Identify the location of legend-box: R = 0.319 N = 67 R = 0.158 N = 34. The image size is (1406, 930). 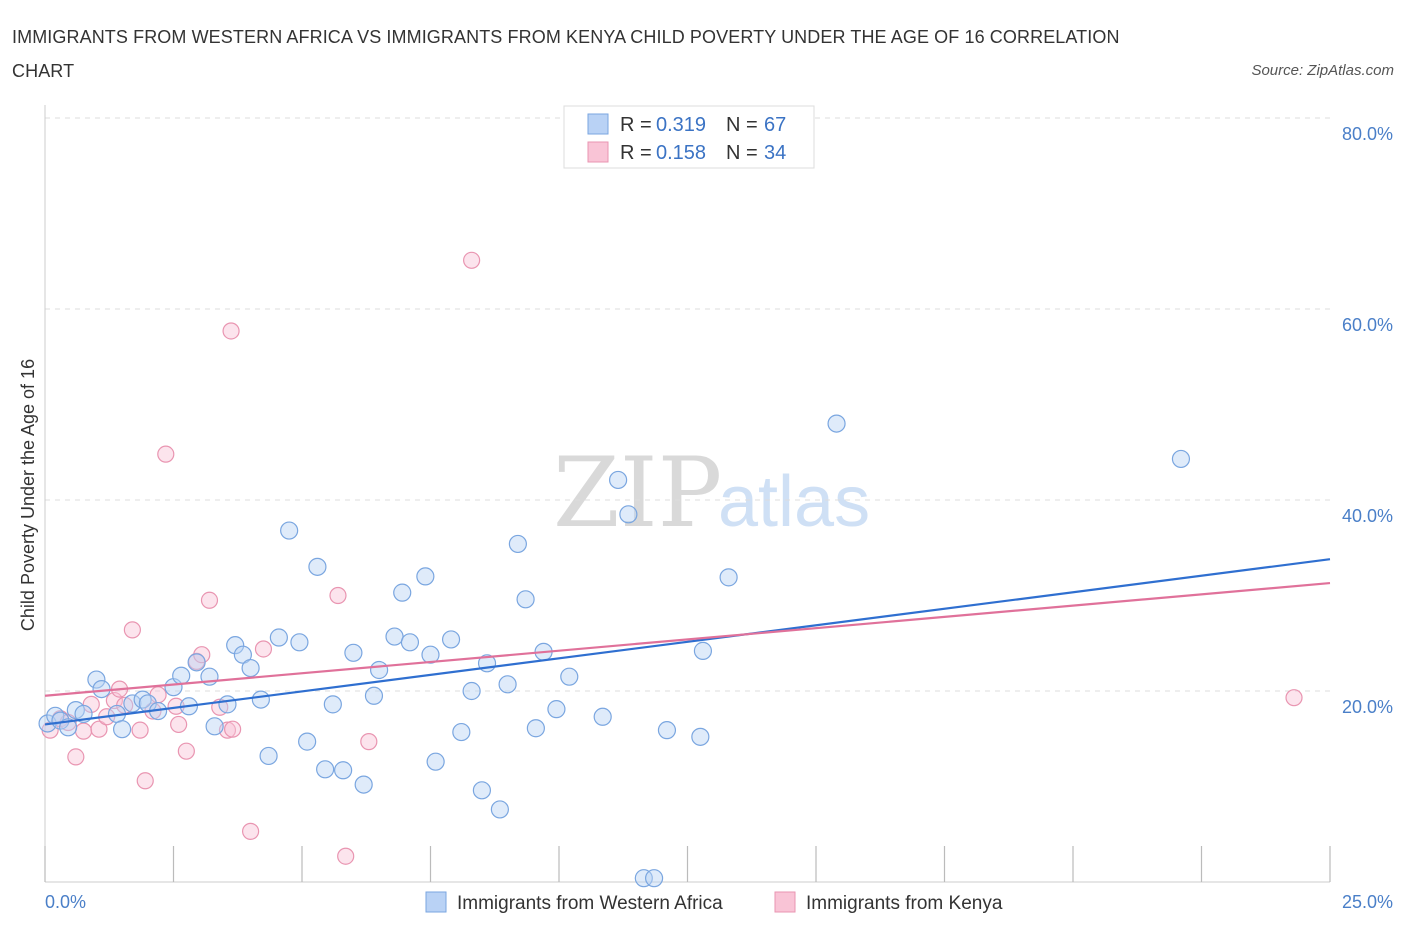
(689, 137).